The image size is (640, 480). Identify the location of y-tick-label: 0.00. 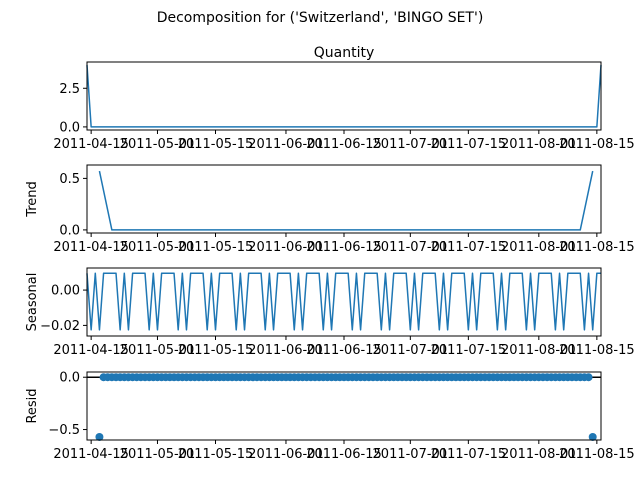
(65, 291).